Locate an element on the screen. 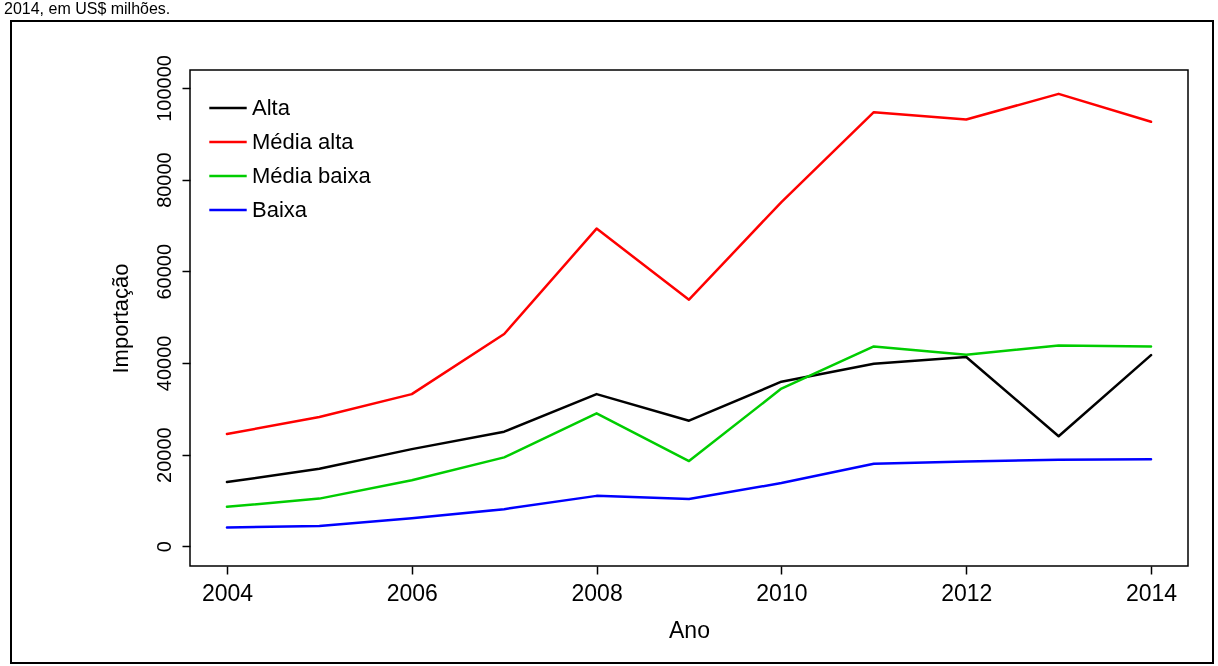  x-tick-label: 2012 is located at coordinates (967, 592).